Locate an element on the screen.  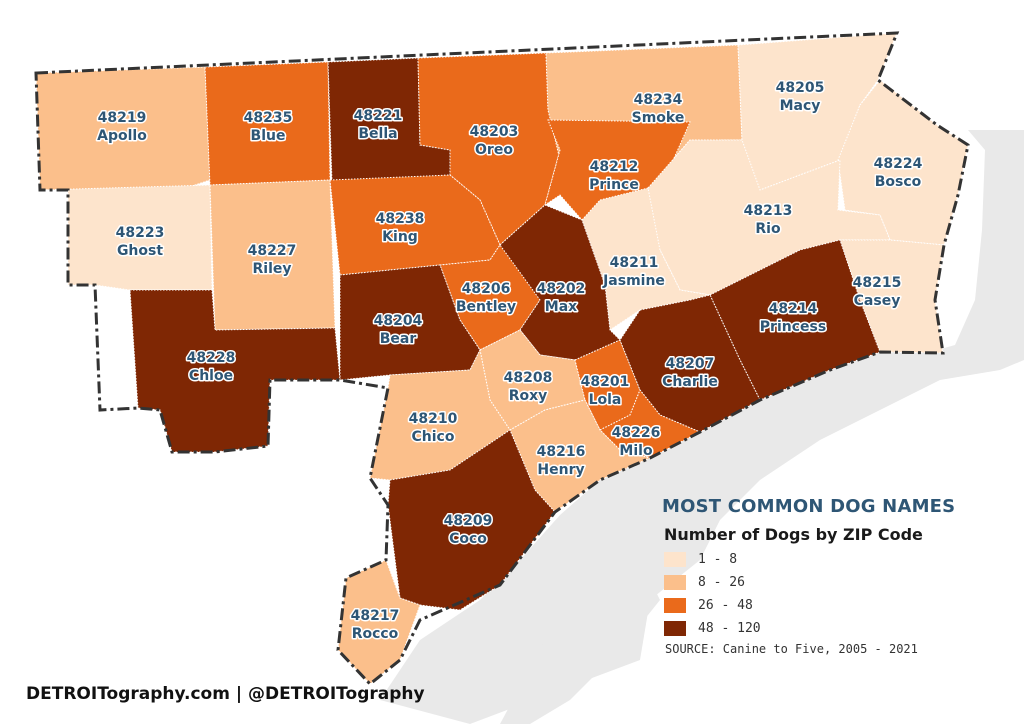
zip-code-label: 48216 is located at coordinates (561, 452).